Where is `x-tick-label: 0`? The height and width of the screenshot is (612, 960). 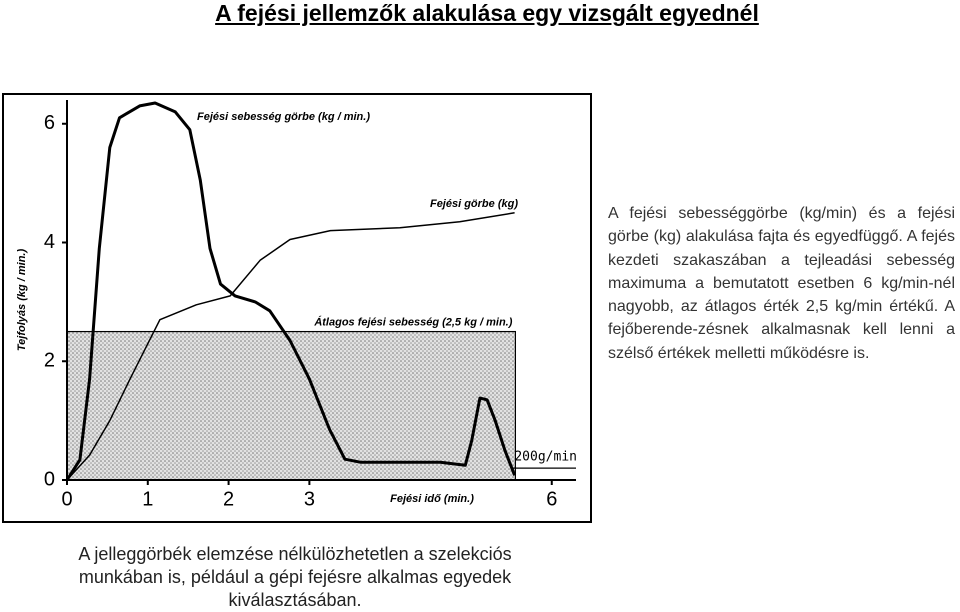
x-tick-label: 0 is located at coordinates (66, 499).